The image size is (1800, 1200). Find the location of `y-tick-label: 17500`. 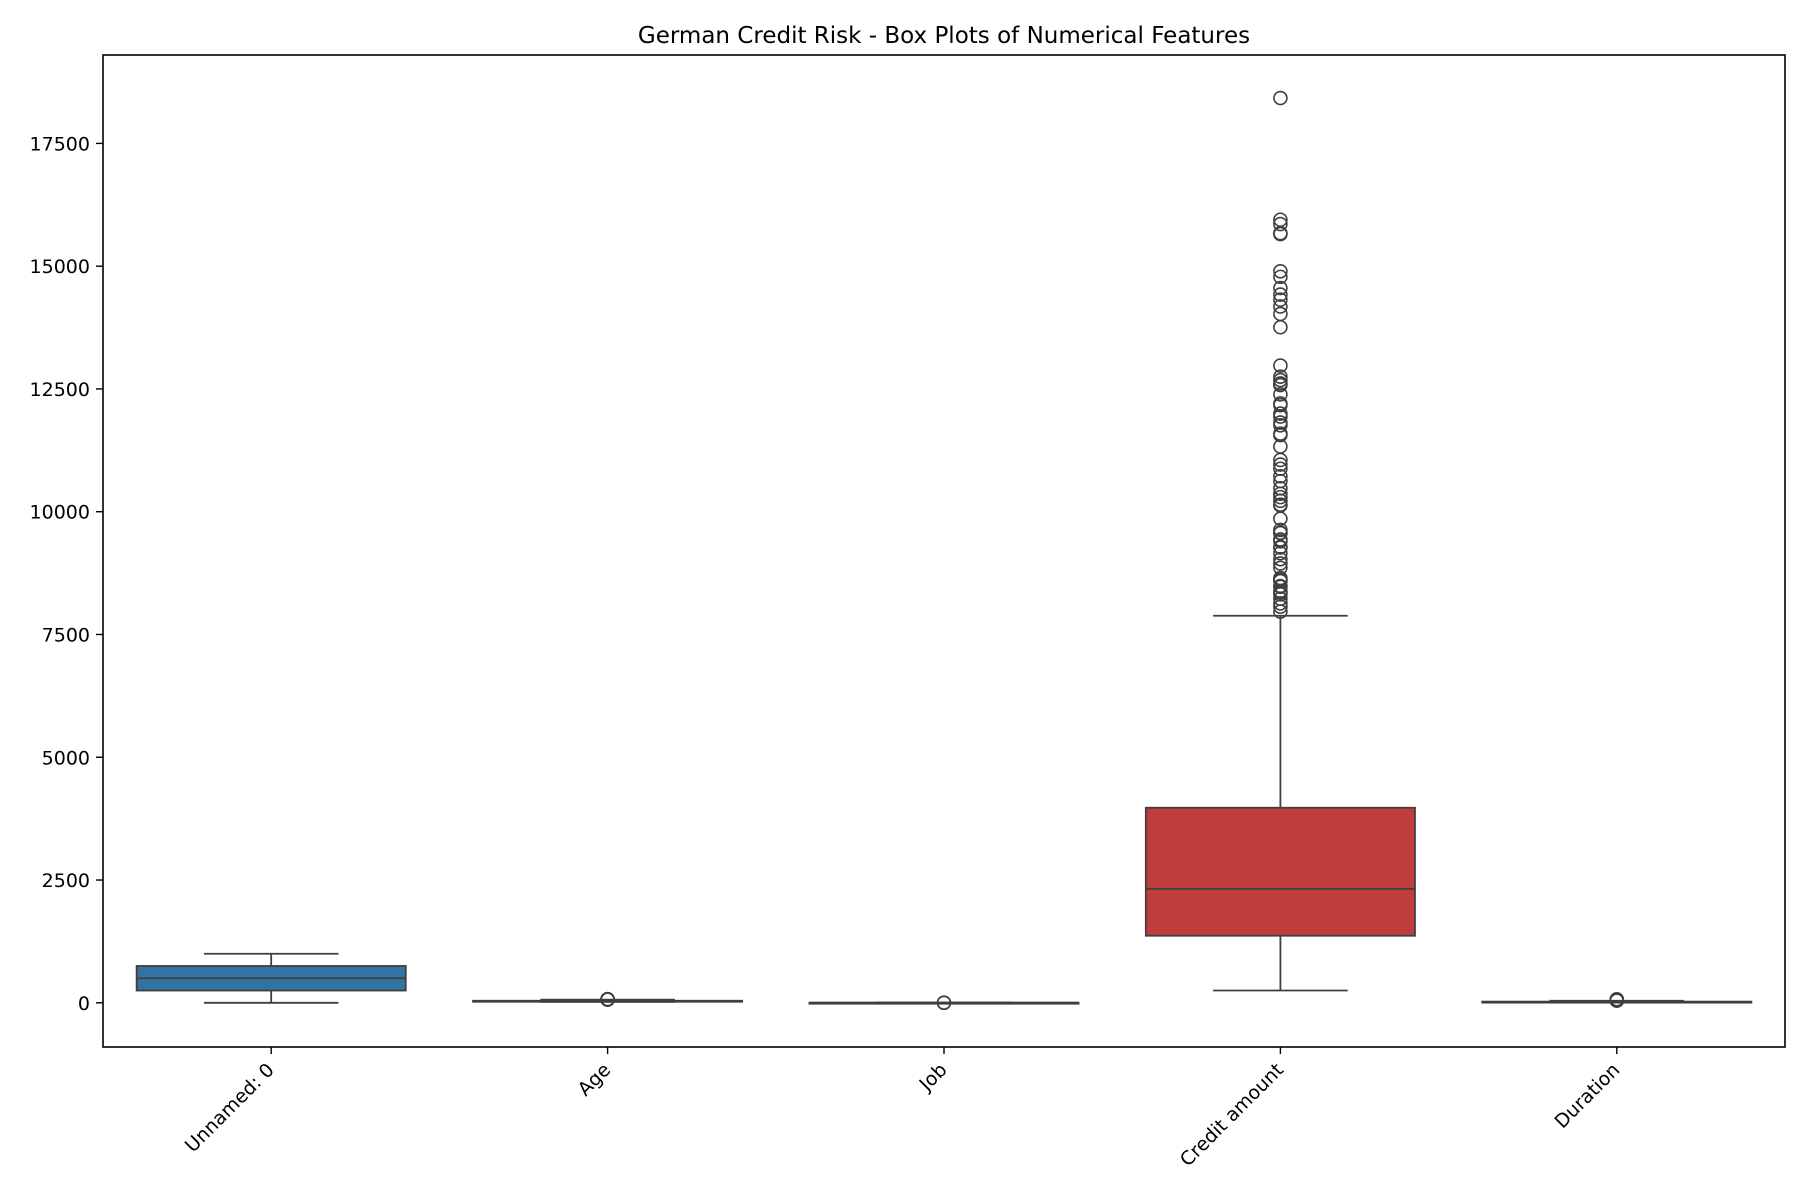

y-tick-label: 17500 is located at coordinates (60, 144).